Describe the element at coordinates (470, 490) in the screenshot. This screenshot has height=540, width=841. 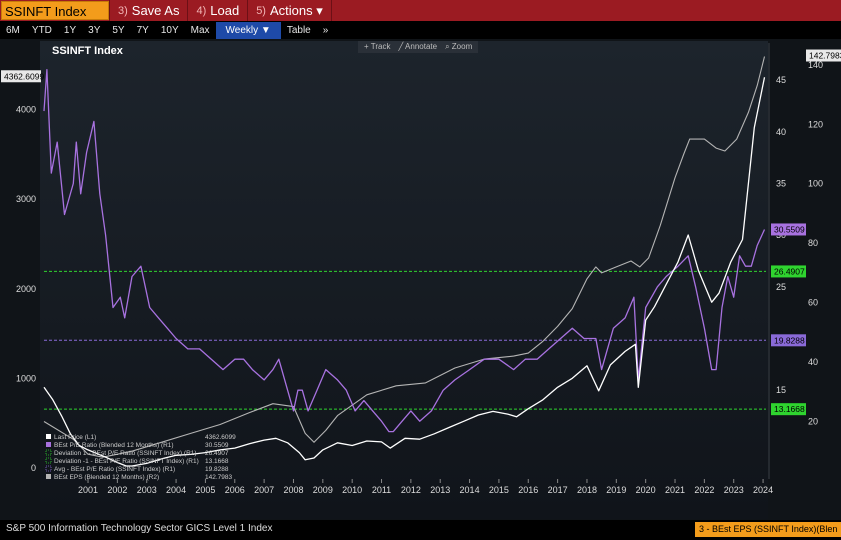
I see `x-axis-tick-label: 2014` at that location.